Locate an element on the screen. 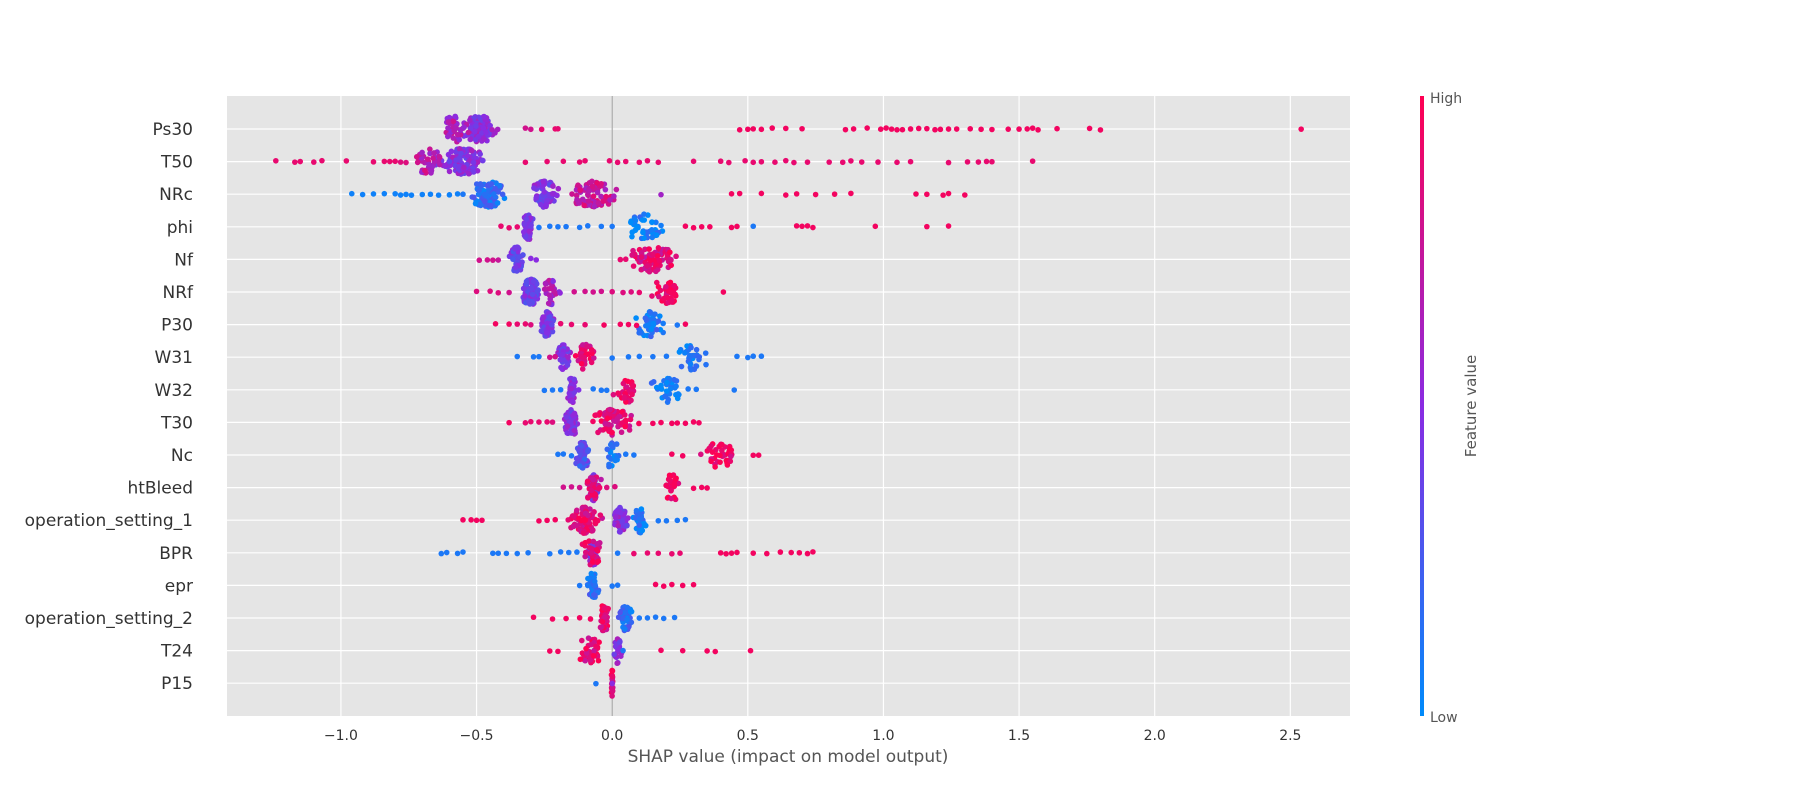 The height and width of the screenshot is (804, 1800). colorbar-high-label: High is located at coordinates (1446, 99).